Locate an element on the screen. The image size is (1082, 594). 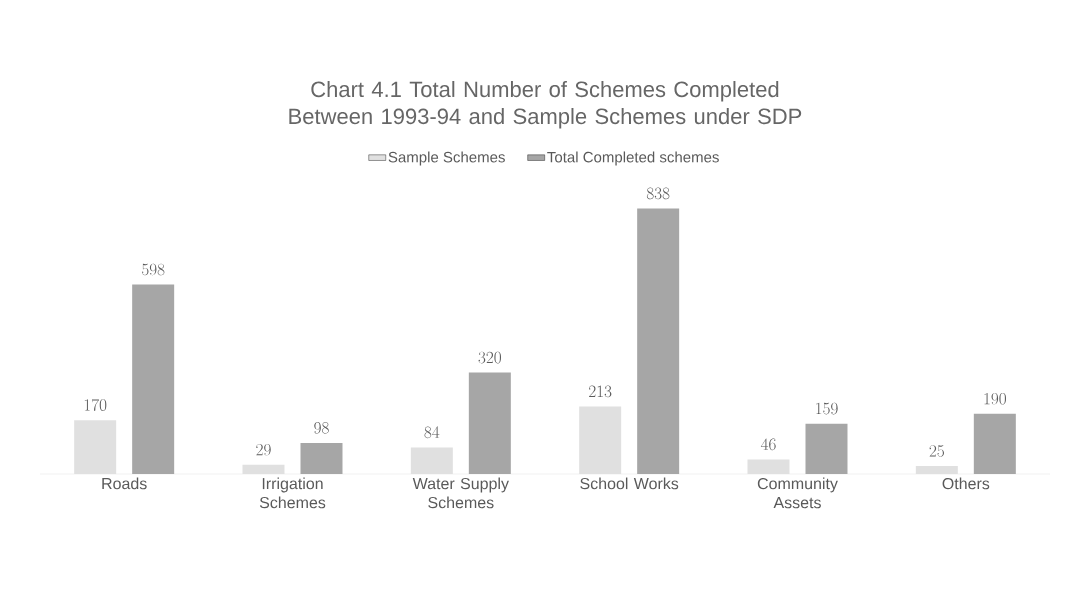
x-tick-label: Roads is located at coordinates (124, 483).